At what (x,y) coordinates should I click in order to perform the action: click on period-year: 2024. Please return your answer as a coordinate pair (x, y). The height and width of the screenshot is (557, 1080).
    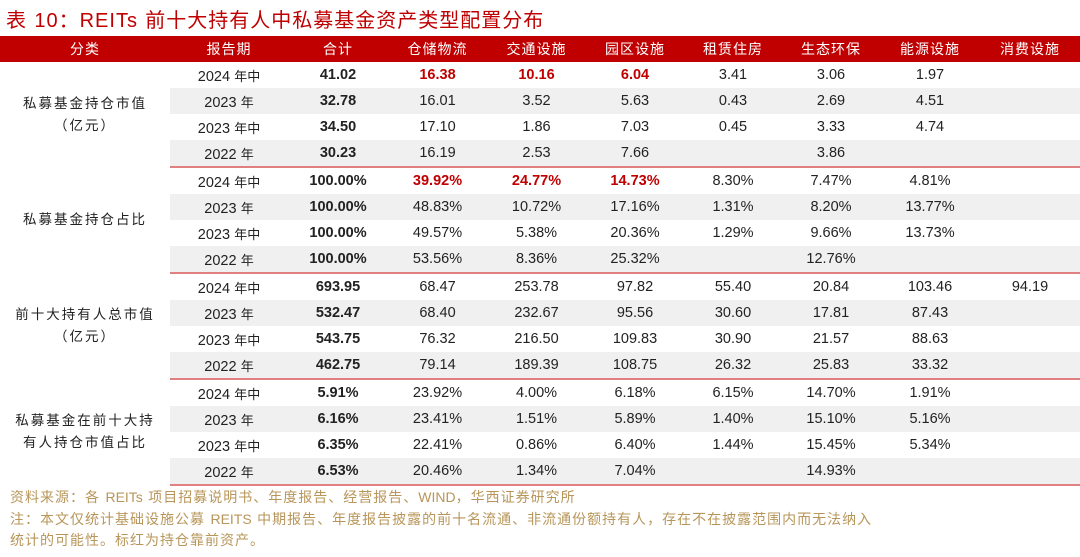
    Looking at the image, I should click on (214, 394).